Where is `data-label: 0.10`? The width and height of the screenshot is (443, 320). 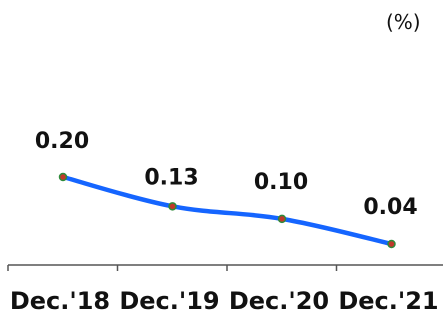
data-label: 0.10 is located at coordinates (281, 182).